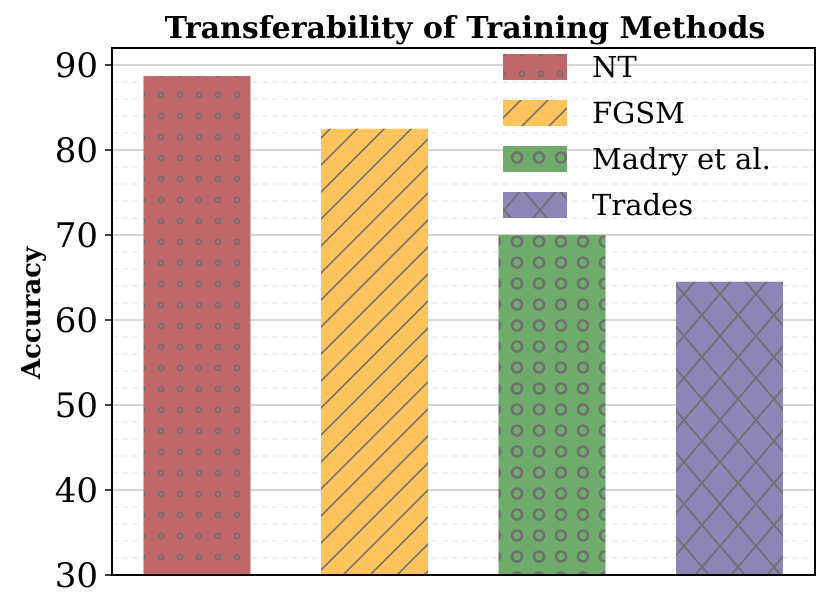 Image resolution: width=830 pixels, height=610 pixels. Describe the element at coordinates (465, 28) in the screenshot. I see `chart-title: Transferability of Training Methods` at that location.